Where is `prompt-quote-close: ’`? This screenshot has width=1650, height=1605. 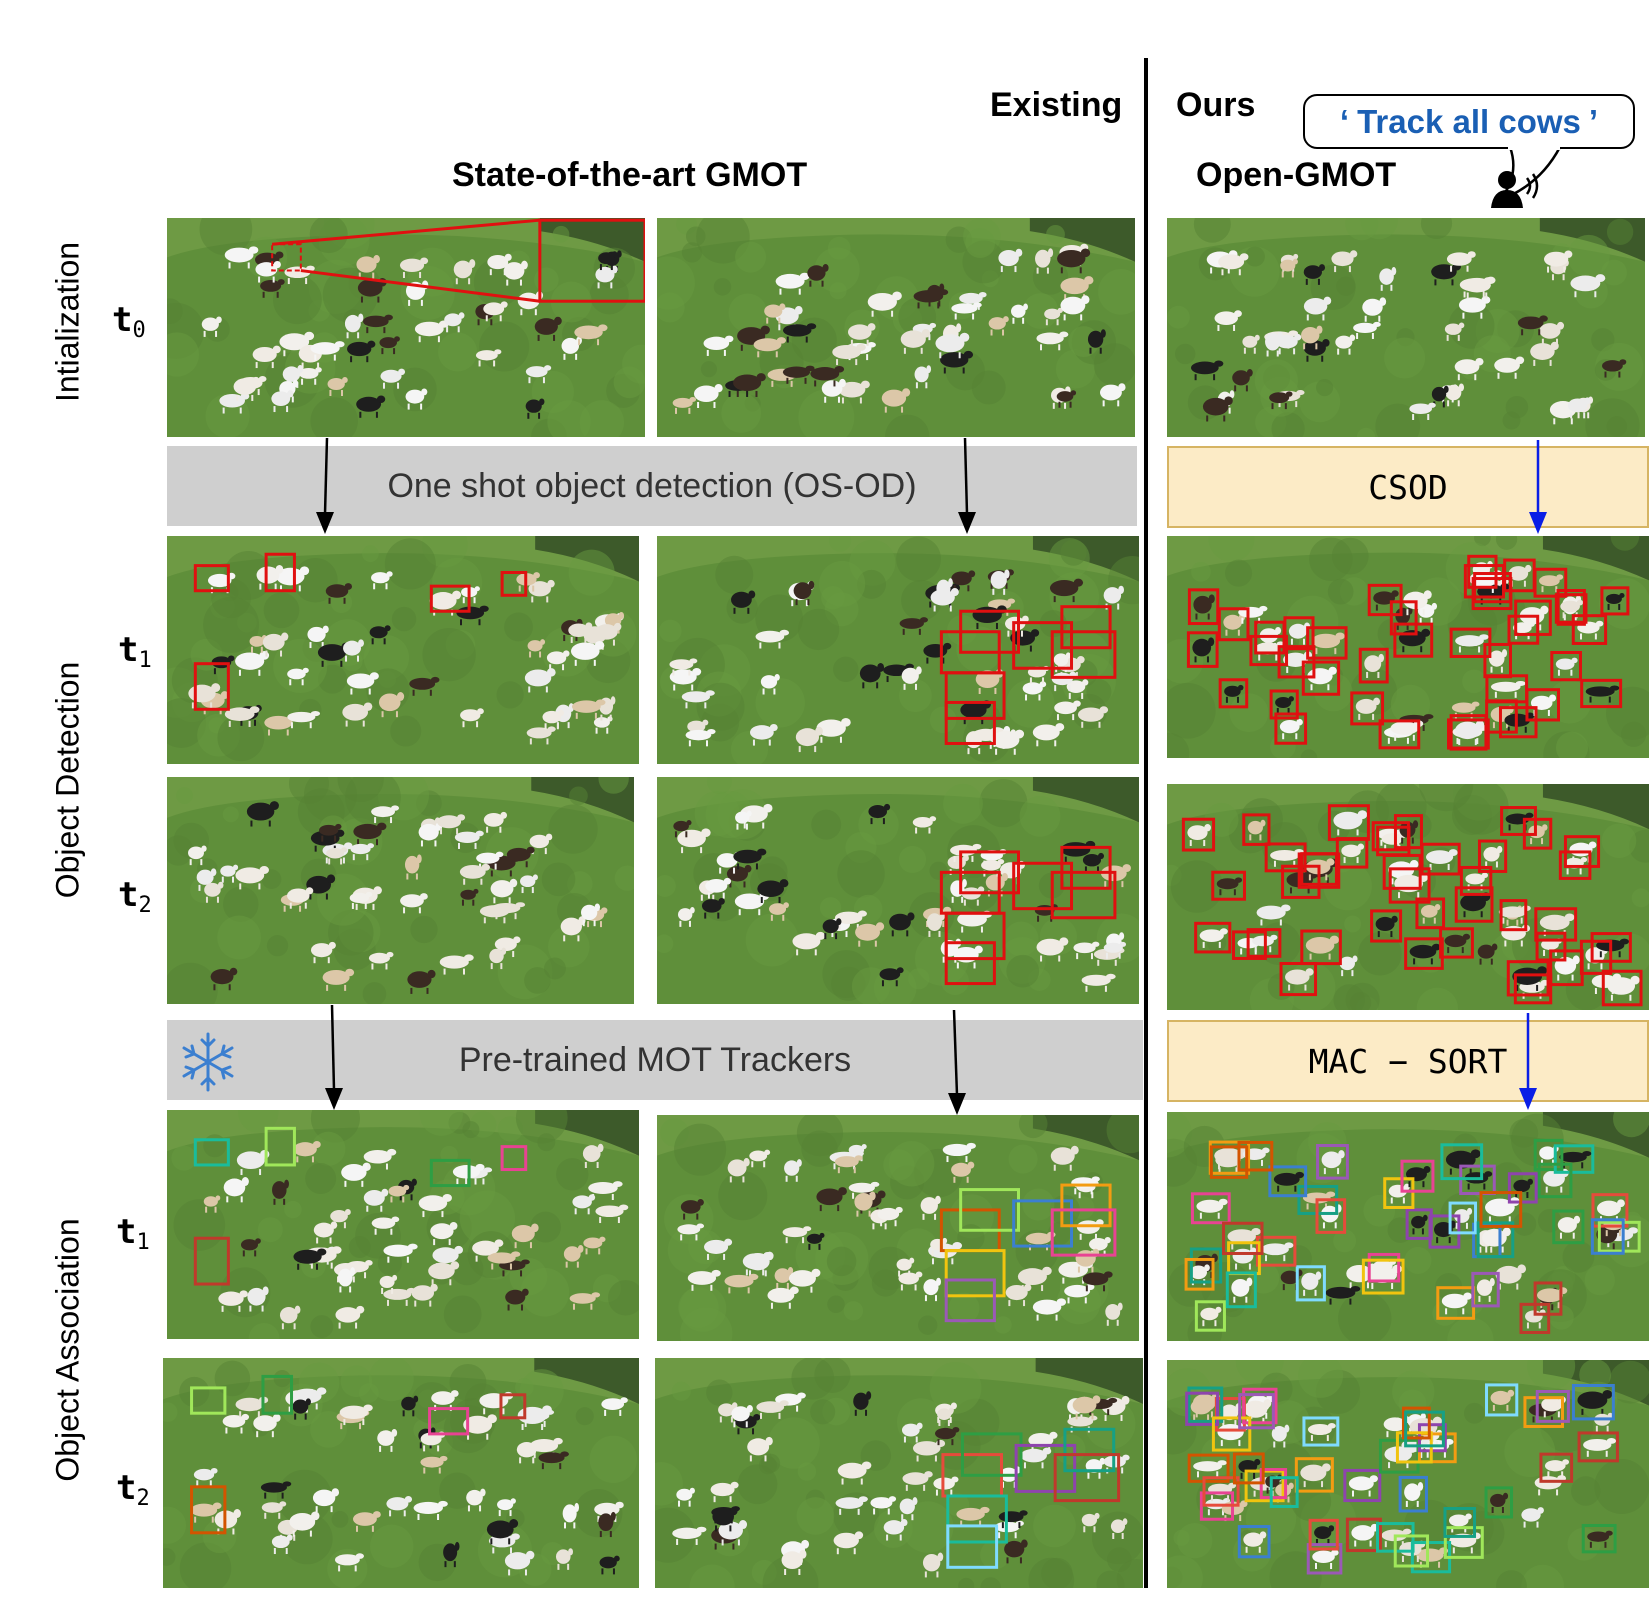
prompt-quote-close: ’ is located at coordinates (1593, 121).